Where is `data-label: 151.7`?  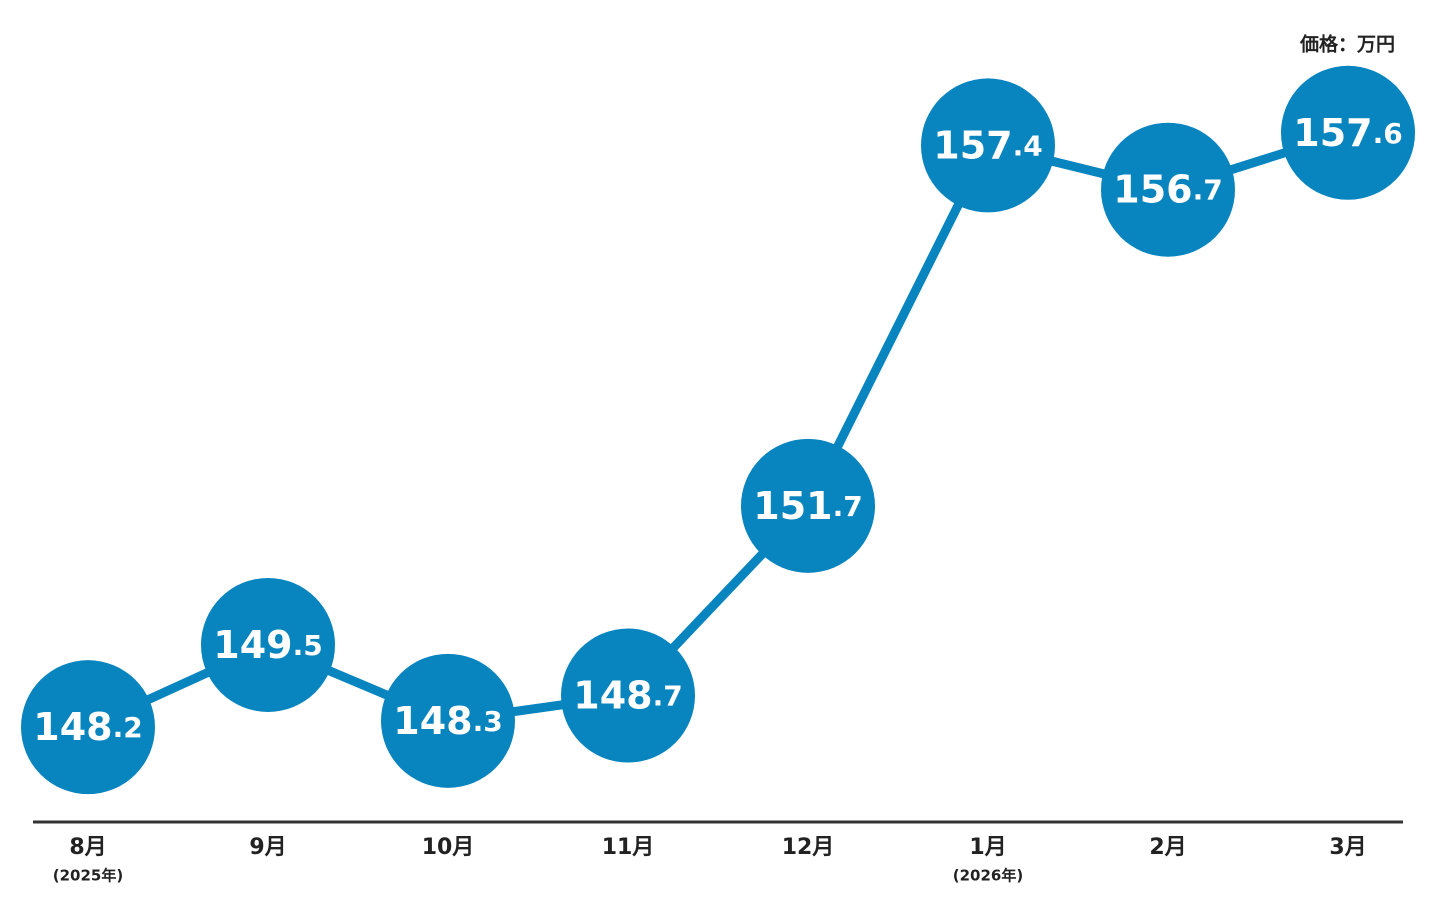
data-label: 151.7 is located at coordinates (807, 505).